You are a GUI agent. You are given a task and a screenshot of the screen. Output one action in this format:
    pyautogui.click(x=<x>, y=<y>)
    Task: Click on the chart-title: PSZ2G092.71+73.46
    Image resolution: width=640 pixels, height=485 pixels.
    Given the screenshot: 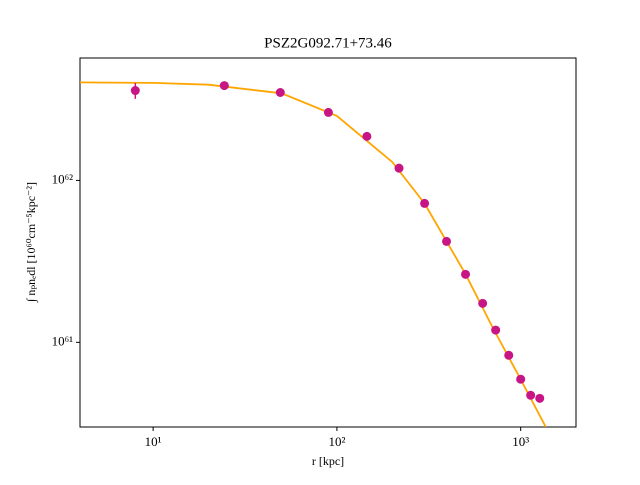 What is the action you would take?
    pyautogui.click(x=328, y=43)
    